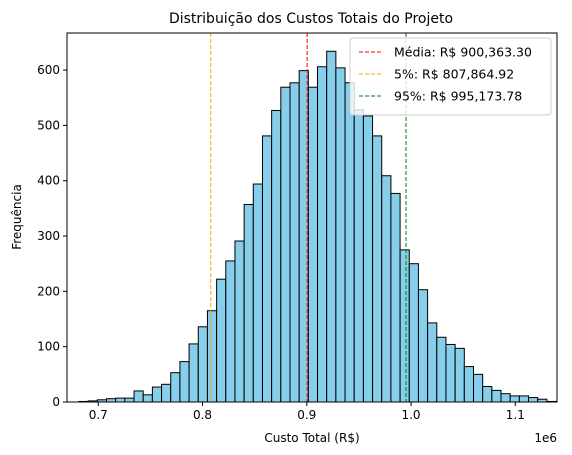  Describe the element at coordinates (311, 438) in the screenshot. I see `x-axis-label: Custo Total (R$)` at that location.